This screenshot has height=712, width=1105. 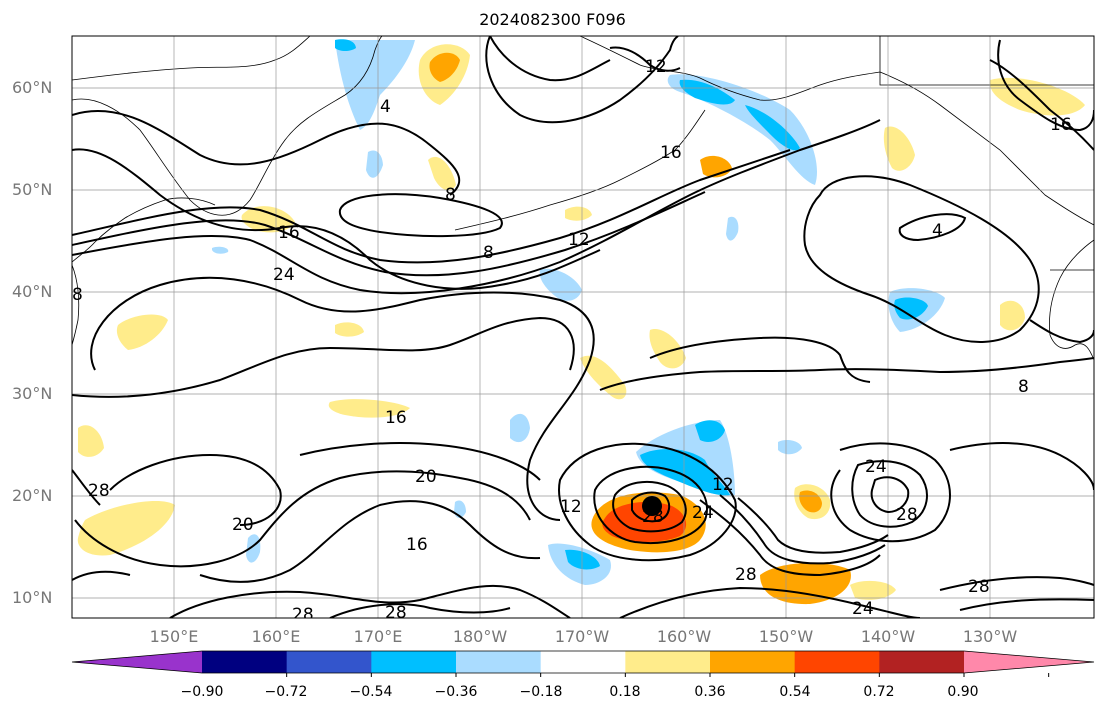 I want to click on colorbar-tick-label: 0.36, so click(x=710, y=692).